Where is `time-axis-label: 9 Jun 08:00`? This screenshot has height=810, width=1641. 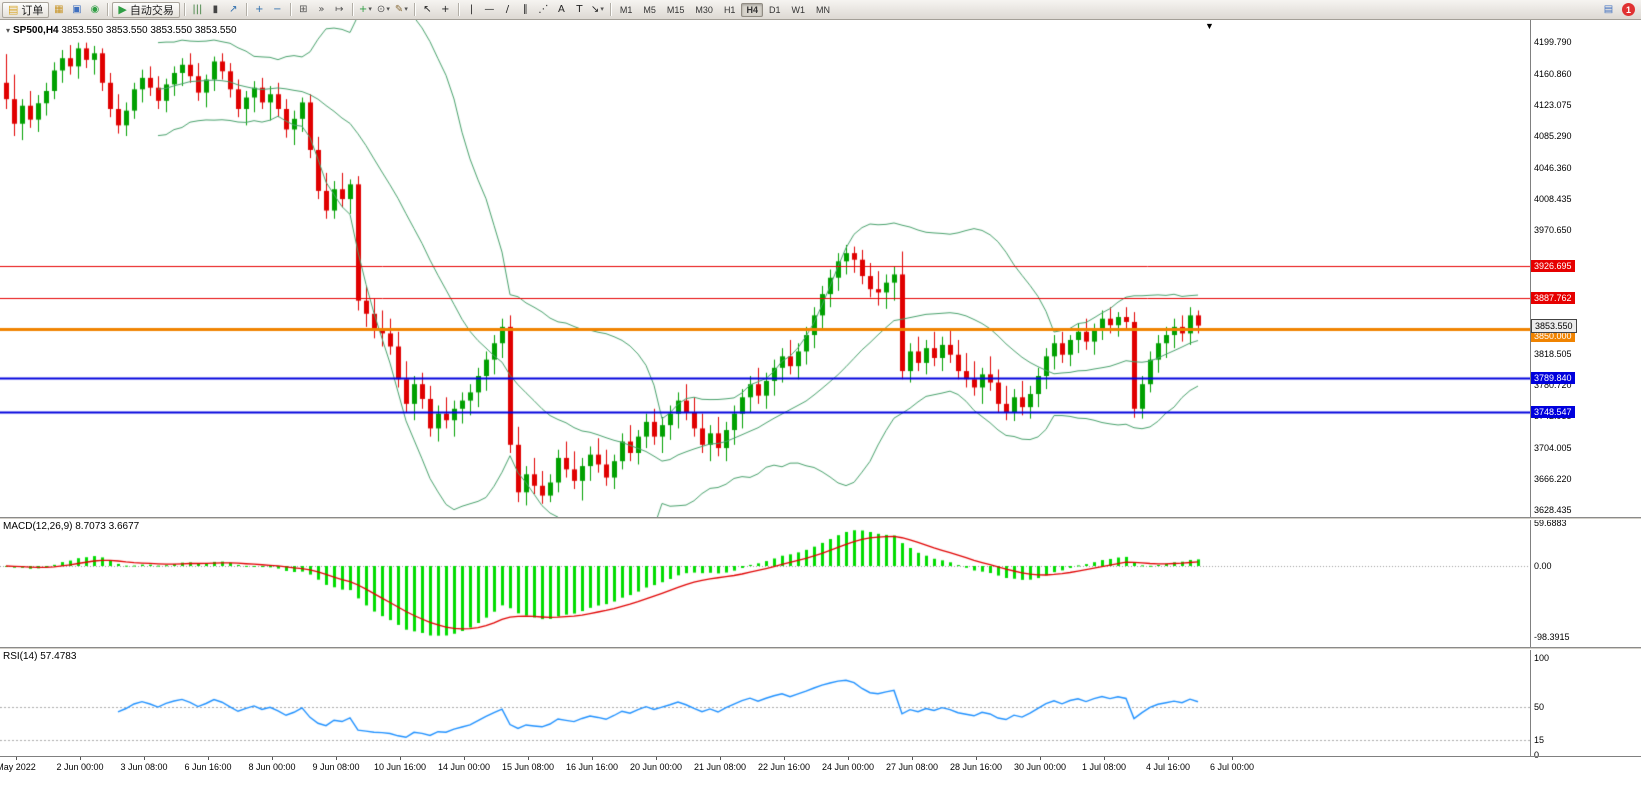 time-axis-label: 9 Jun 08:00 is located at coordinates (336, 767).